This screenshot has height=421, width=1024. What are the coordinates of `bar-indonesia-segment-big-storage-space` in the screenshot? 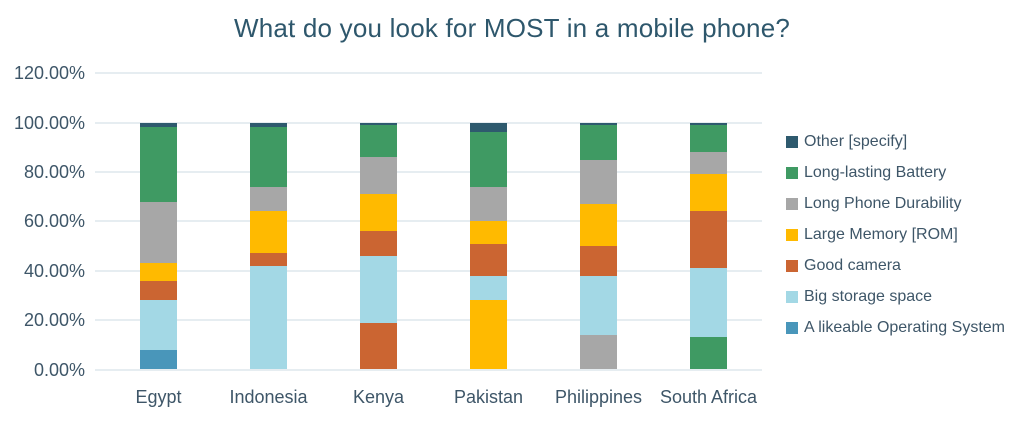 It's located at (268, 317).